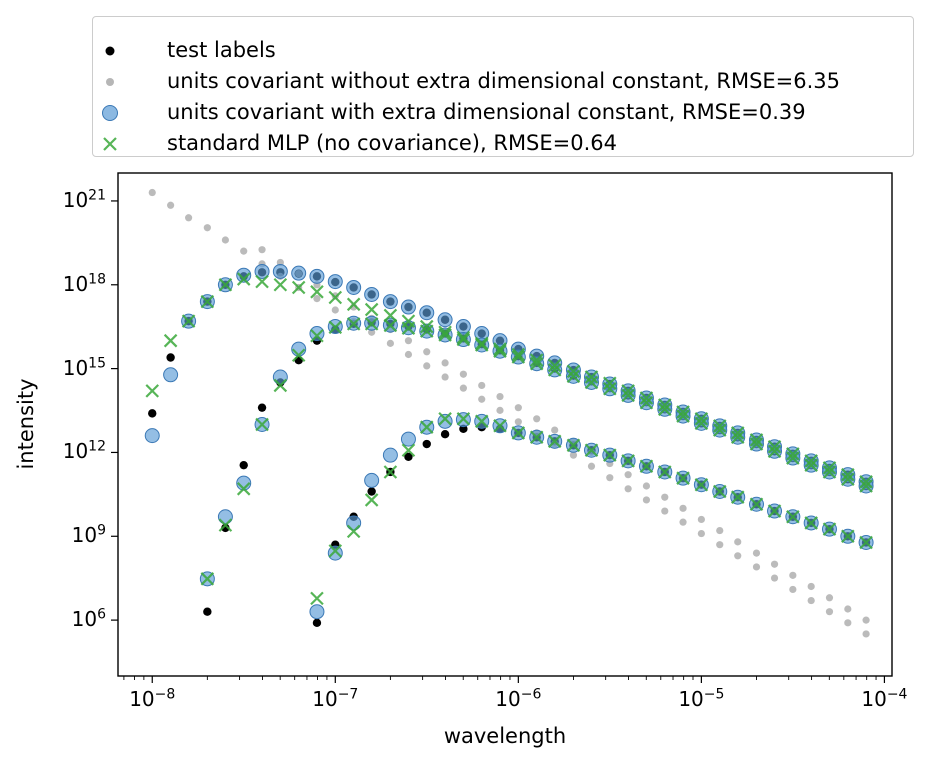 Image resolution: width=933 pixels, height=765 pixels. I want to click on y-tick-label: 1012, so click(84, 451).